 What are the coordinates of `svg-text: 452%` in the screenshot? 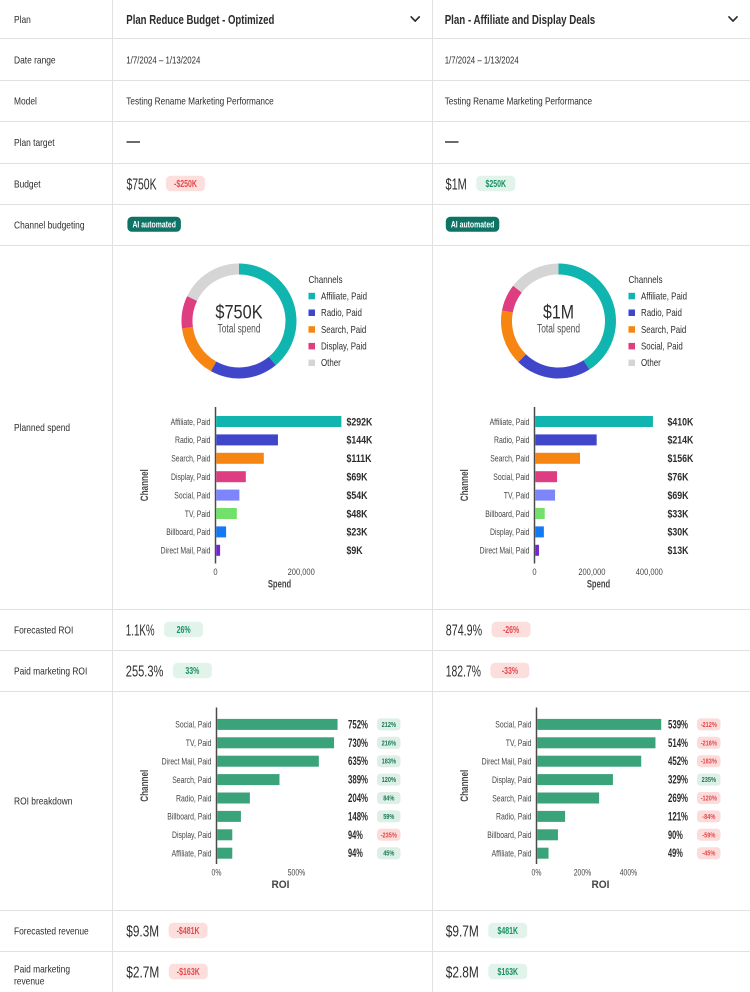 It's located at (678, 762).